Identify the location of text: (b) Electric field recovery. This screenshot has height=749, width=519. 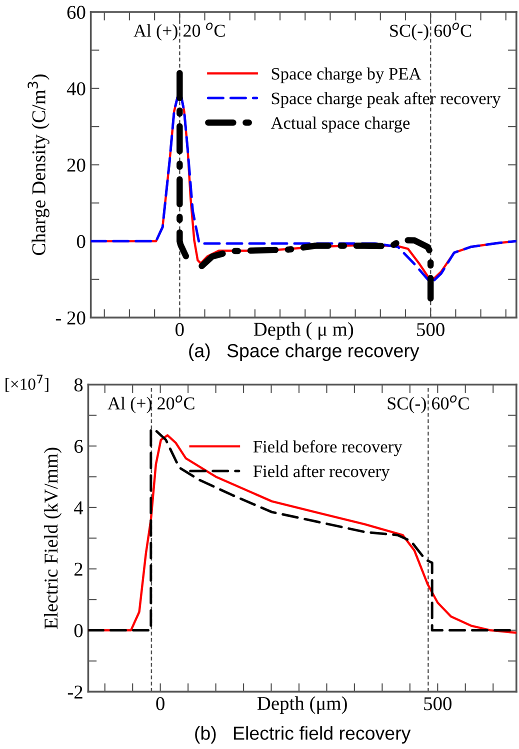
(303, 735).